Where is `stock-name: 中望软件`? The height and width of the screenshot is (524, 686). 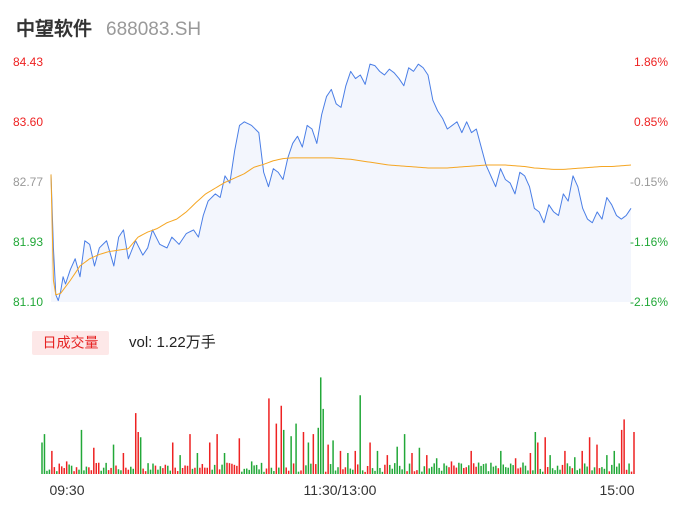
stock-name: 中望软件 is located at coordinates (54, 29).